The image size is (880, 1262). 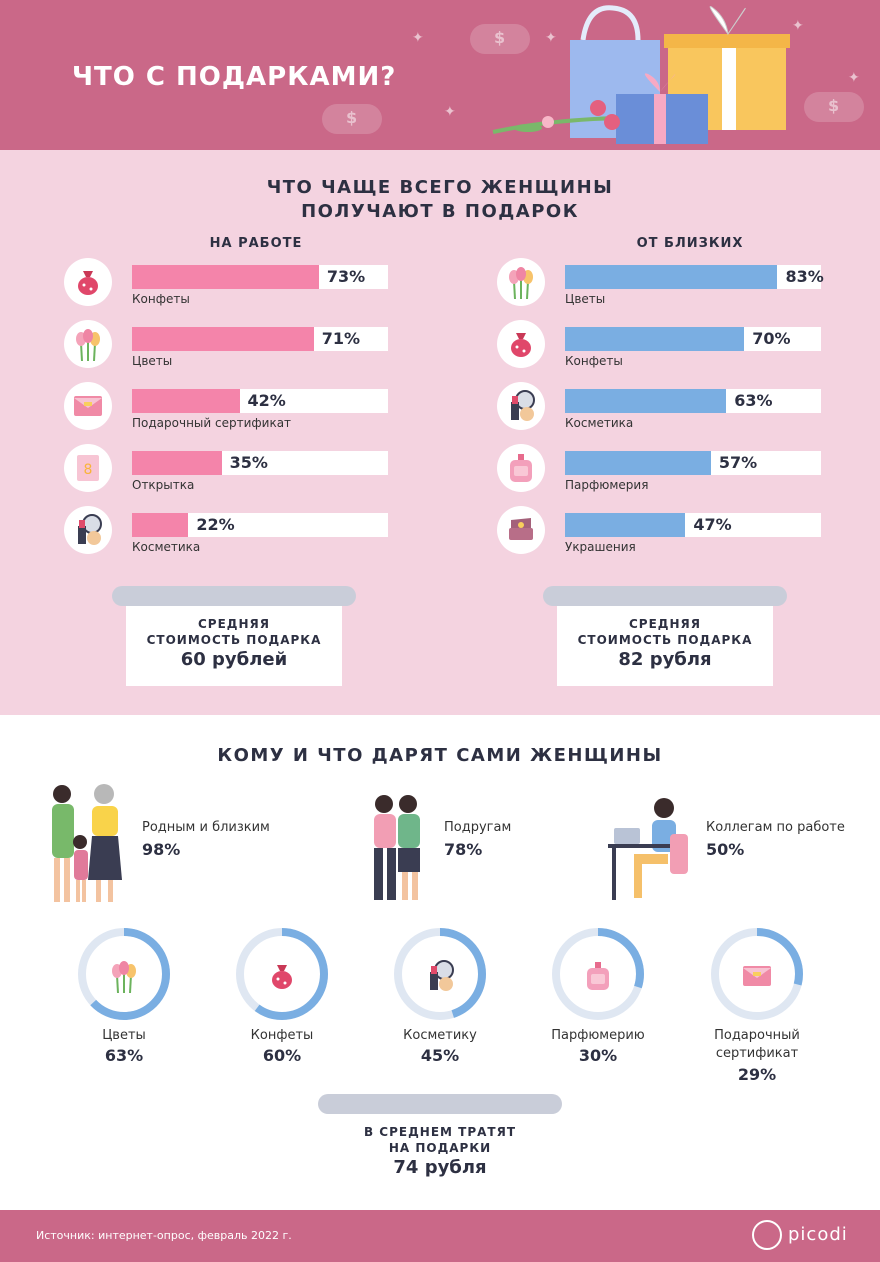 I want to click on bar-row: 42% Подарочный сертификат, so click(x=229, y=412).